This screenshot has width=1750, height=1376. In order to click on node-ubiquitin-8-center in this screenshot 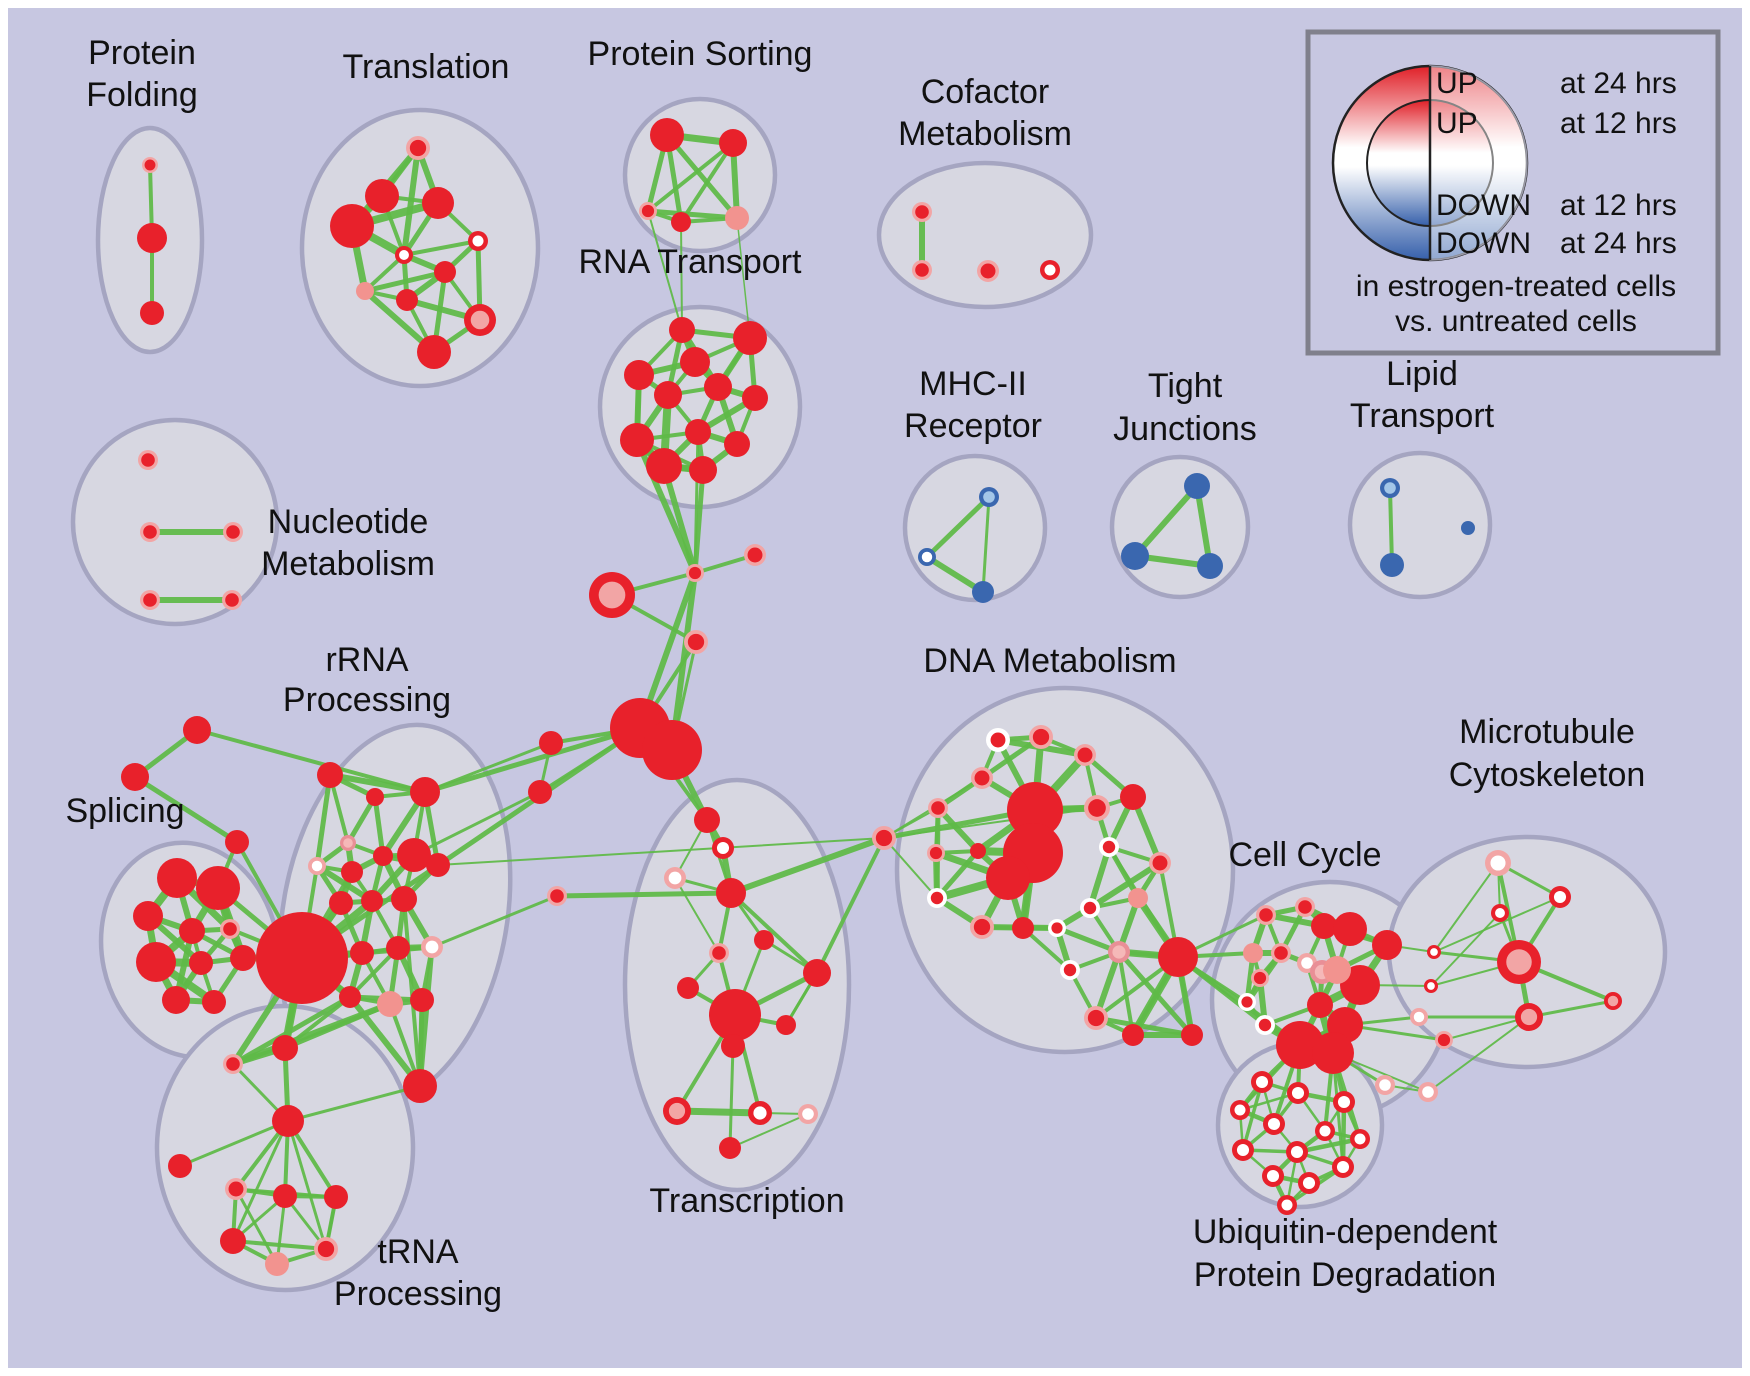, I will do `click(1273, 1176)`.